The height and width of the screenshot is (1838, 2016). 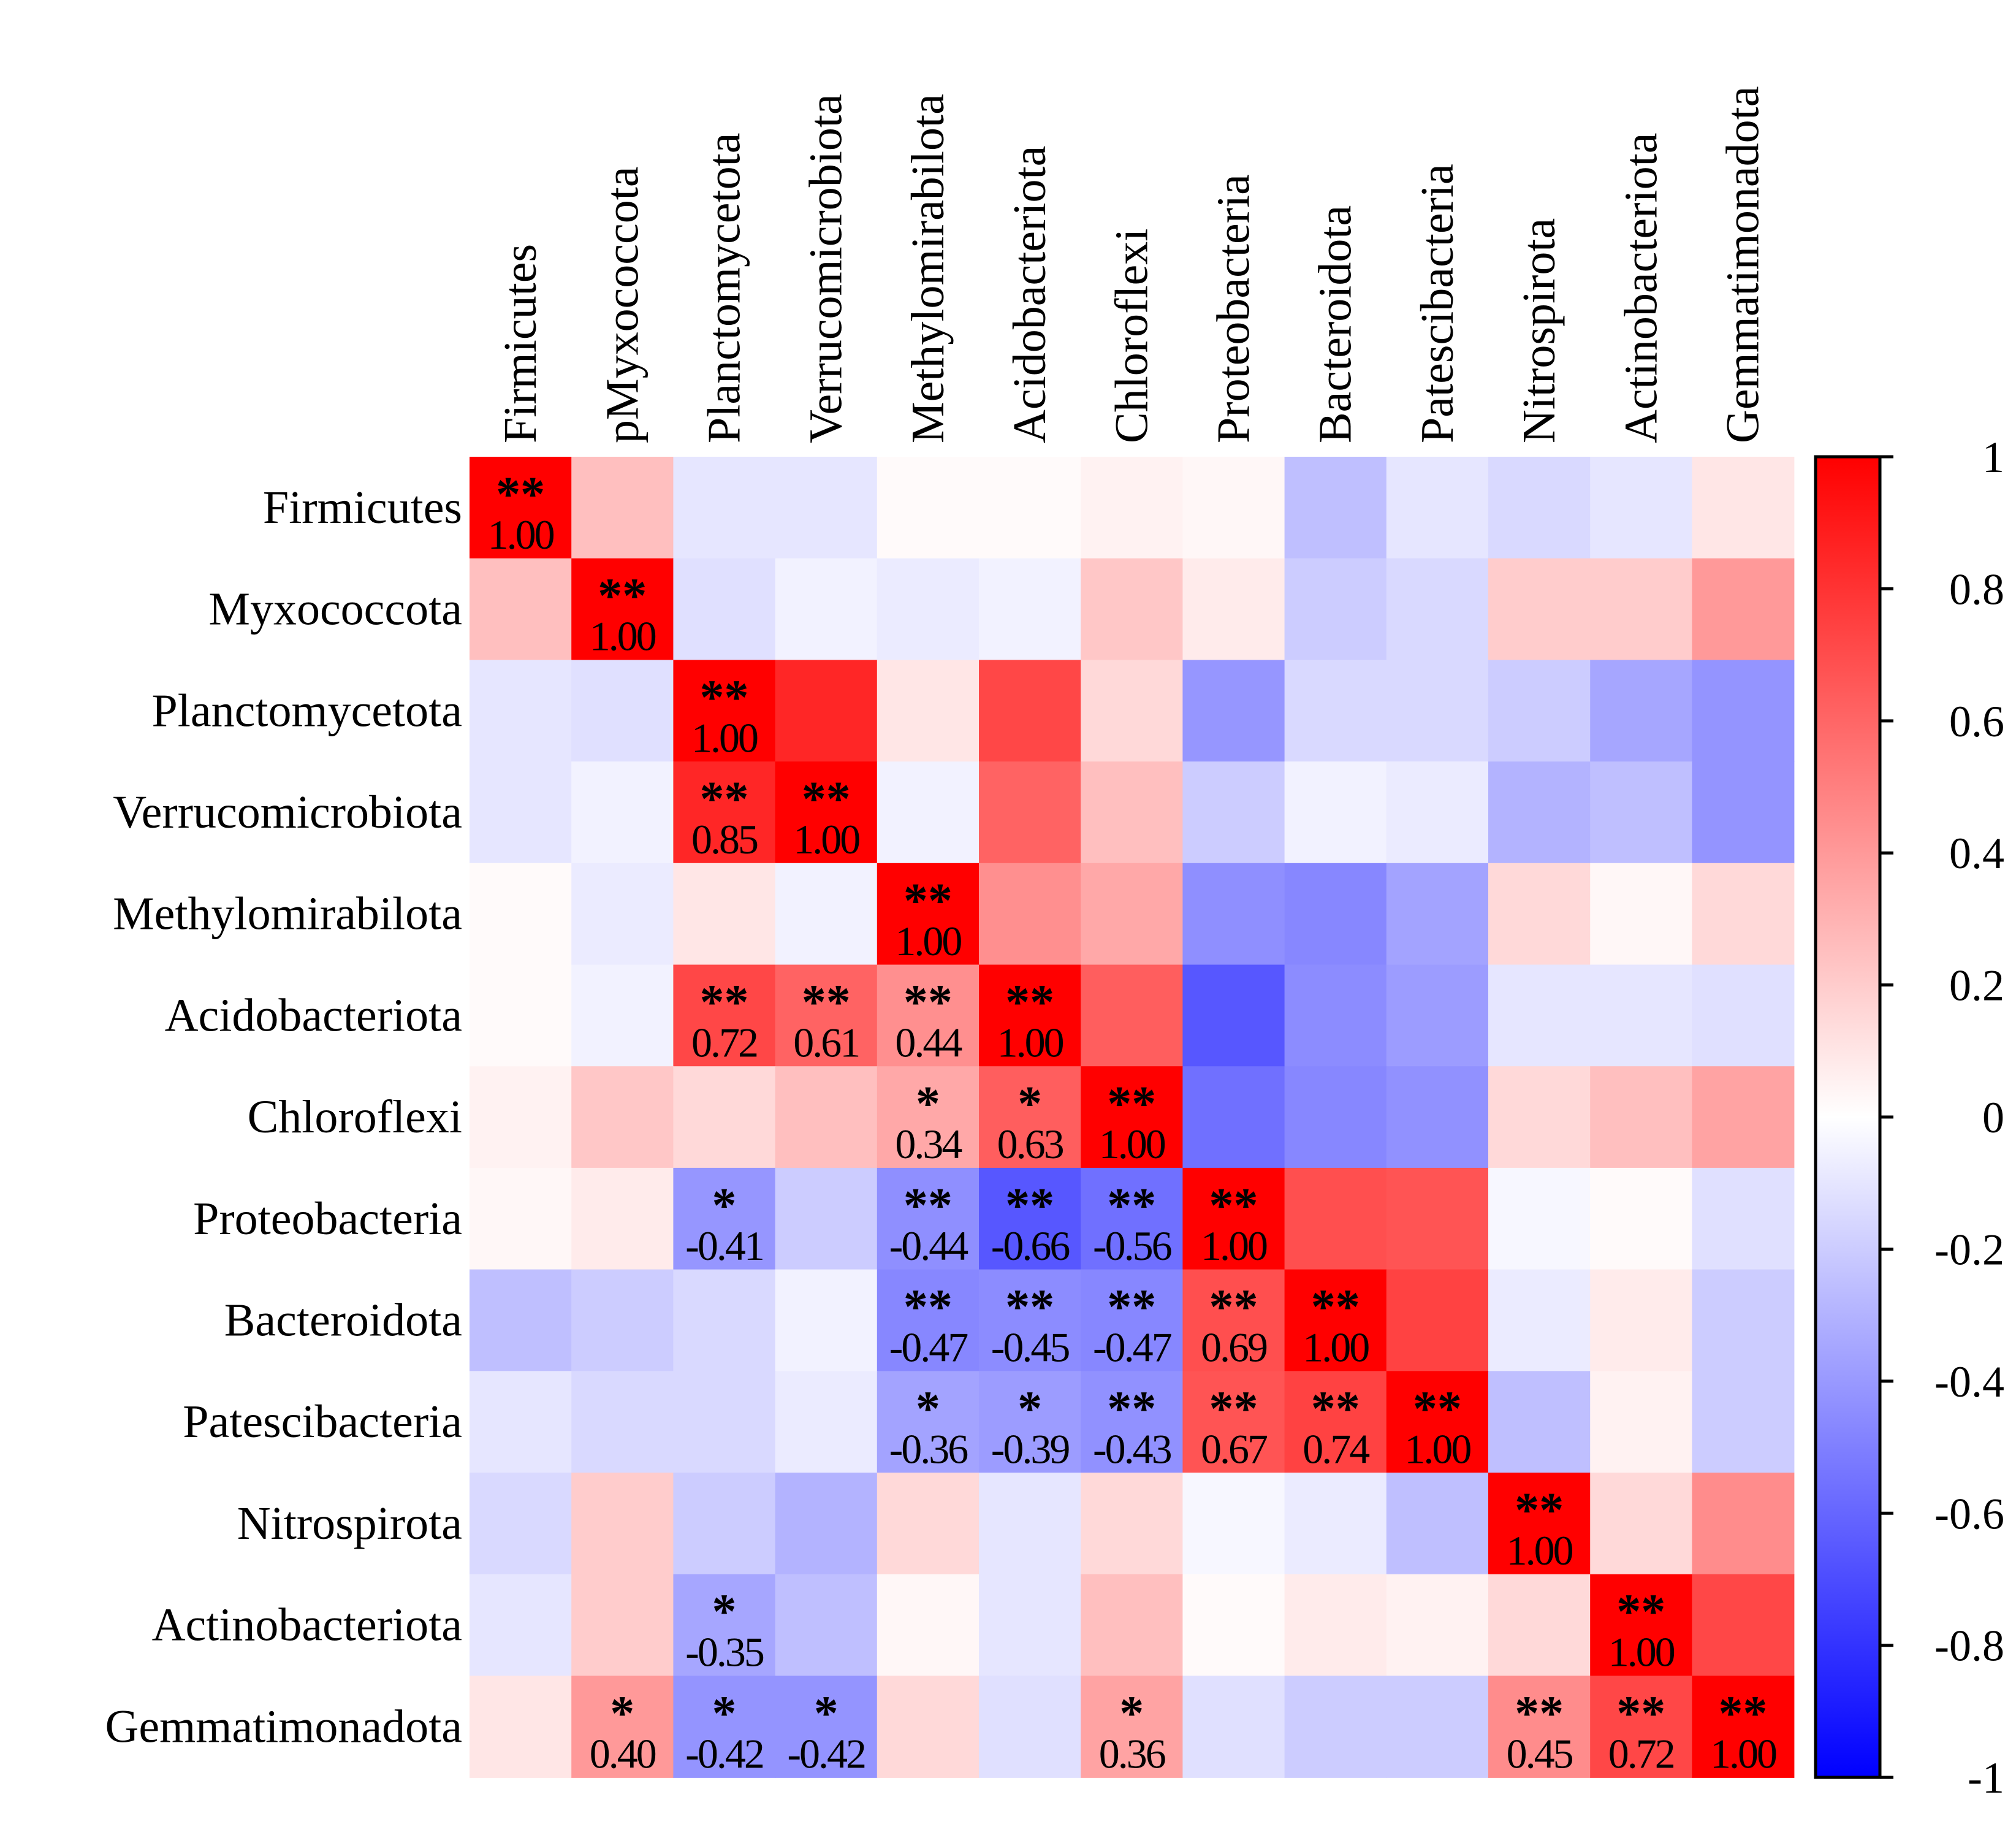 What do you see at coordinates (1132, 1448) in the screenshot?
I see `correlation-label: -0.43` at bounding box center [1132, 1448].